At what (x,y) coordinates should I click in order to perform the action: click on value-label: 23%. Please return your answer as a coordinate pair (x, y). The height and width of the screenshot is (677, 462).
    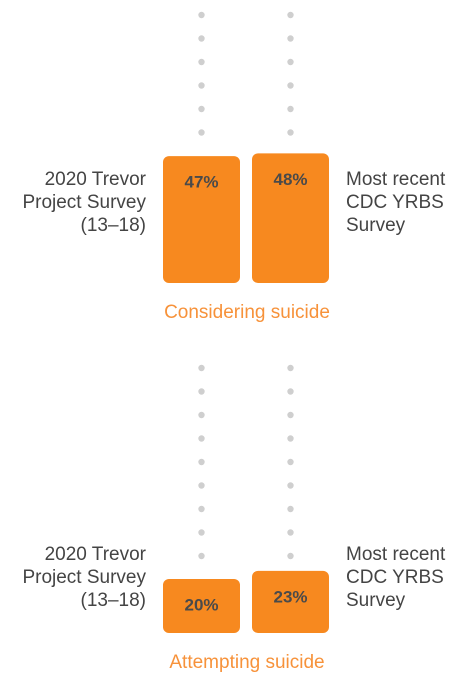
    Looking at the image, I should click on (290, 596).